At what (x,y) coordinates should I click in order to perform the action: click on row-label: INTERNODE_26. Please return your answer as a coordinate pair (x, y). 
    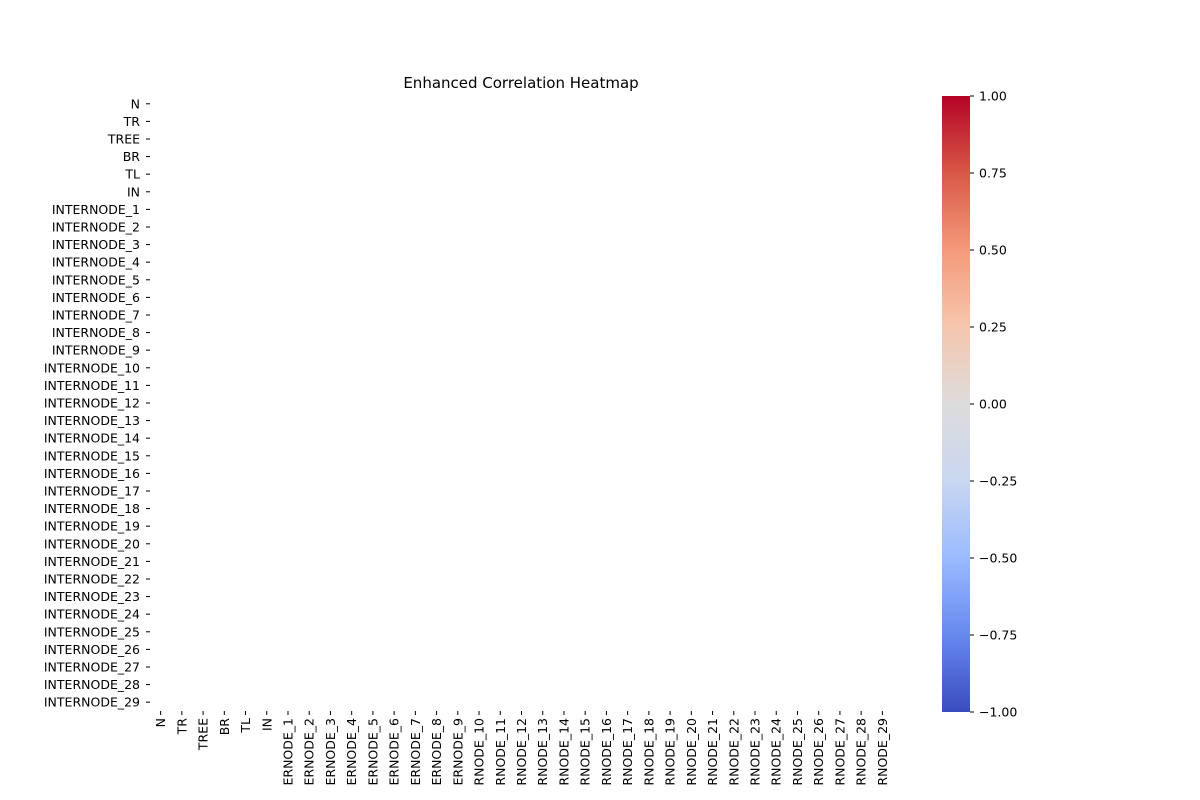
    Looking at the image, I should click on (92, 649).